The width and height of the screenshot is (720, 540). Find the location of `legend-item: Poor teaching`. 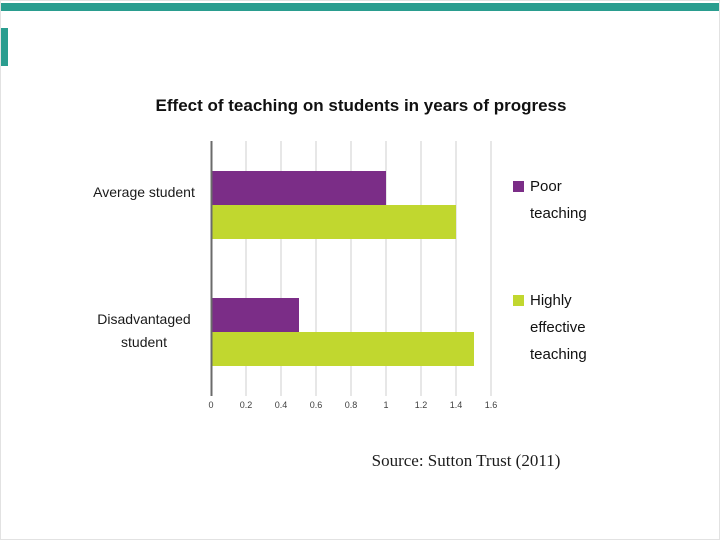

legend-item: Poor teaching is located at coordinates (563, 200).